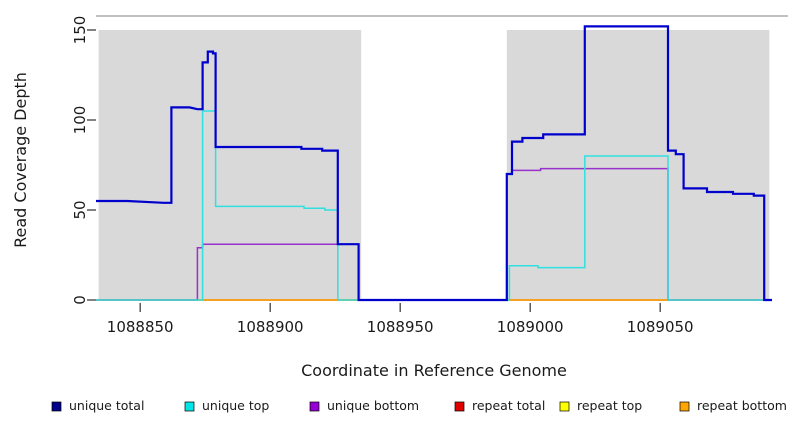 The image size is (792, 432). Describe the element at coordinates (660, 327) in the screenshot. I see `x-tick-label-4: 1089050` at that location.